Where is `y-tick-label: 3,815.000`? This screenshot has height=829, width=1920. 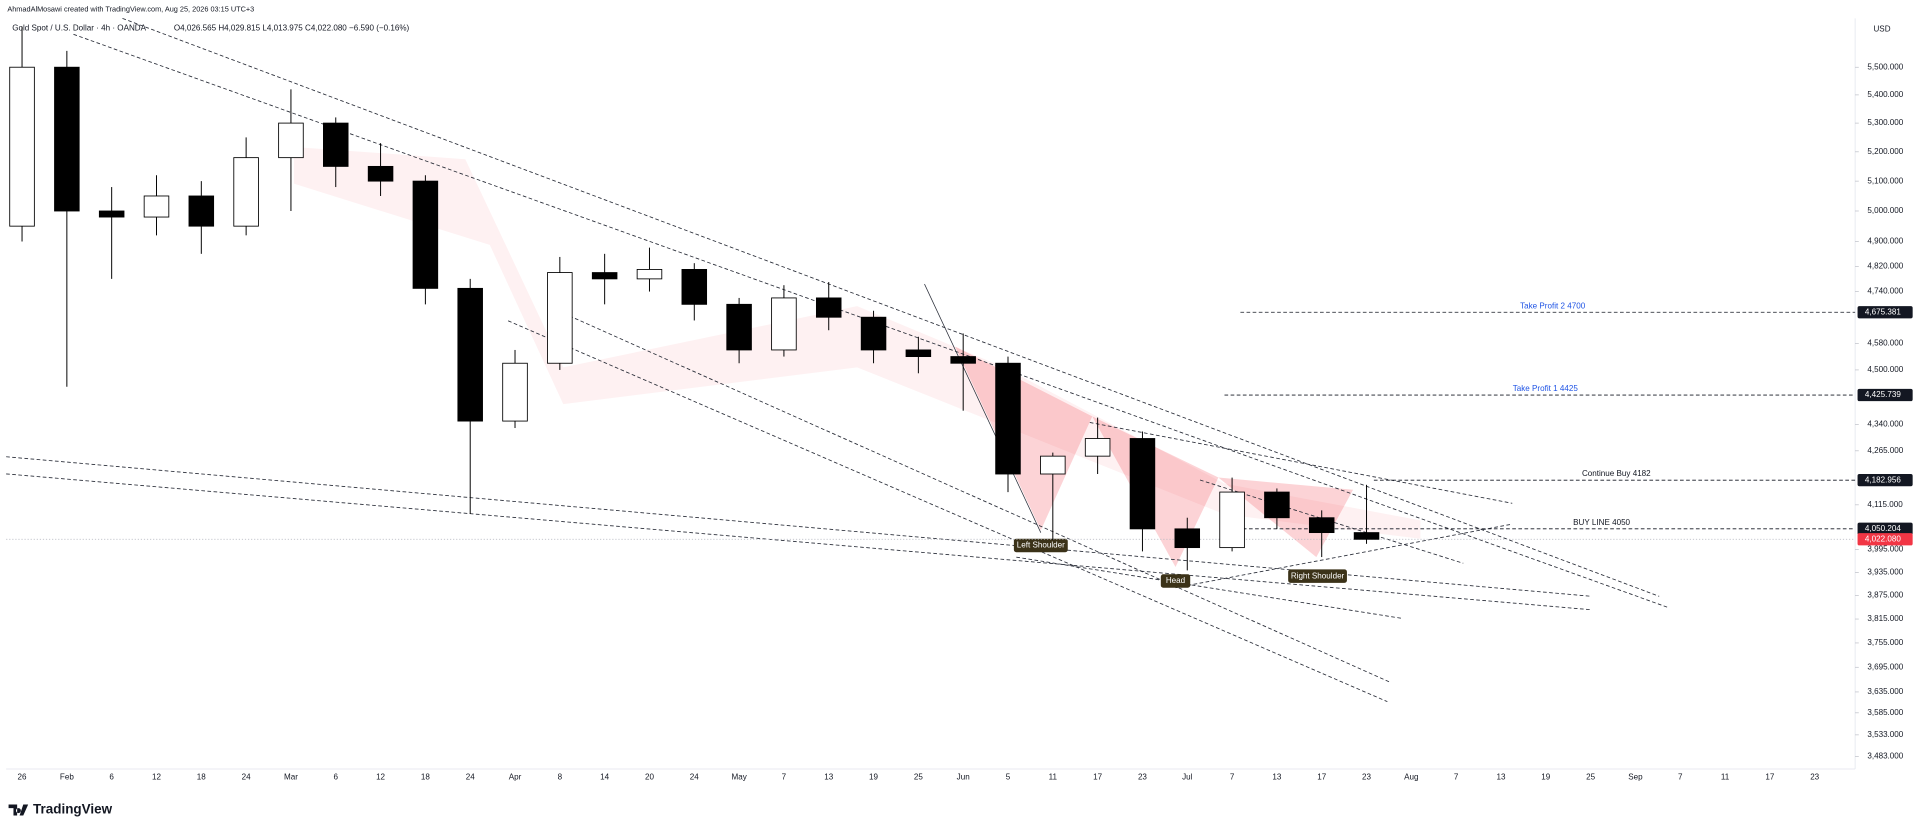
y-tick-label: 3,815.000 is located at coordinates (1885, 618).